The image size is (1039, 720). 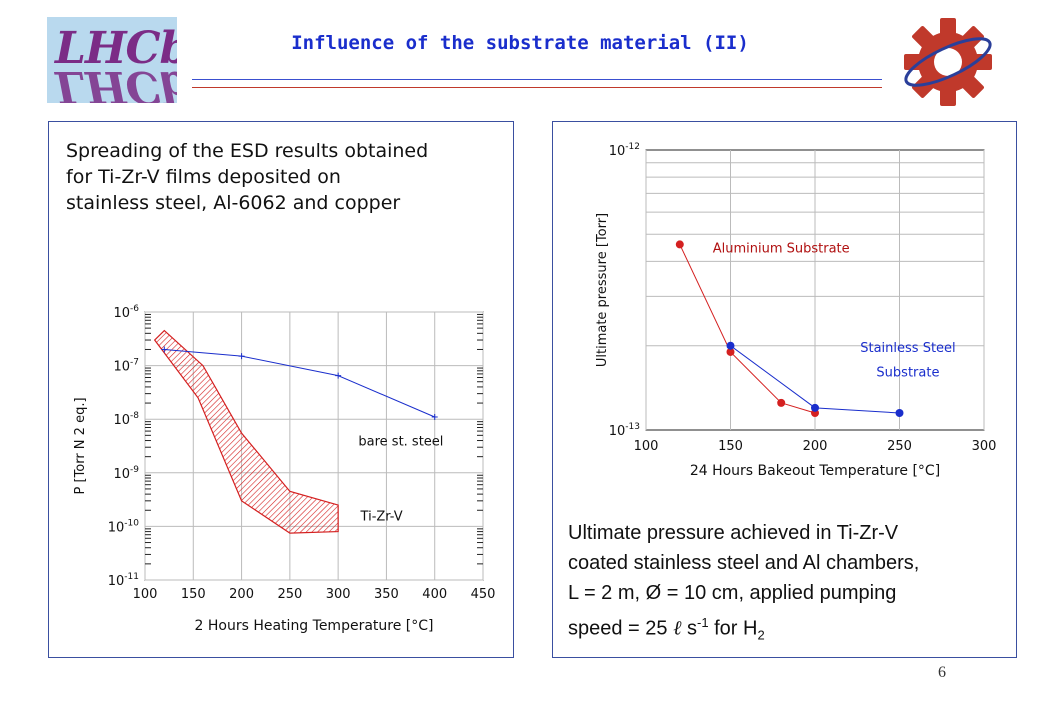 I want to click on title-rule-blue, so click(x=537, y=79).